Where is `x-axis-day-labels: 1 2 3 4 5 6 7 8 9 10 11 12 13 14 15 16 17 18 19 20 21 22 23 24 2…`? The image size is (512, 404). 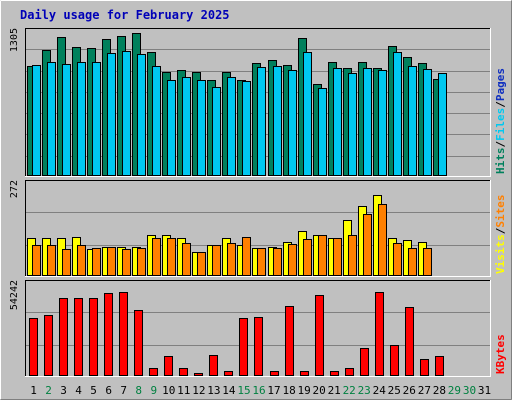 x-axis-day-labels: 1 2 3 4 5 6 7 8 9 10 11 12 13 14 15 16 17 18 19 20 21 22 23 24 2… is located at coordinates (260, 390).